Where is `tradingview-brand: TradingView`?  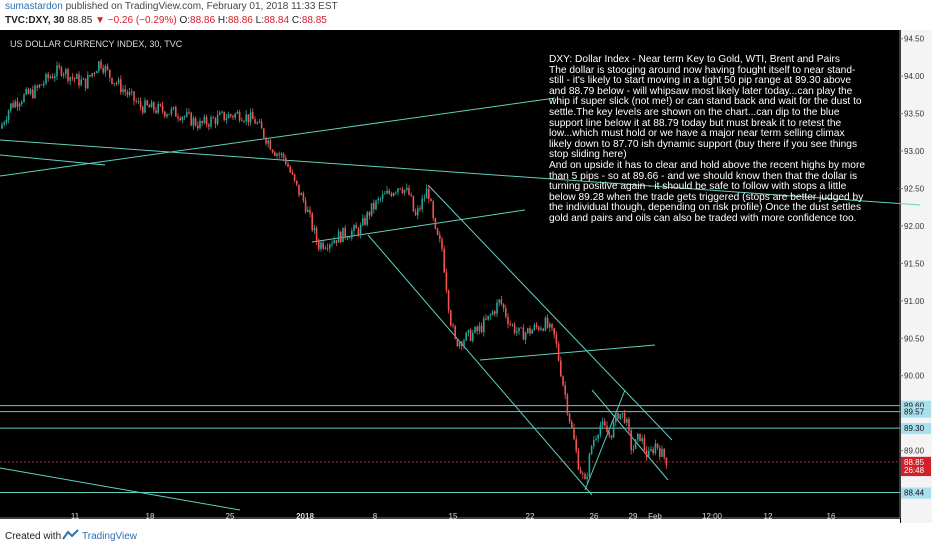
tradingview-brand: TradingView is located at coordinates (110, 536).